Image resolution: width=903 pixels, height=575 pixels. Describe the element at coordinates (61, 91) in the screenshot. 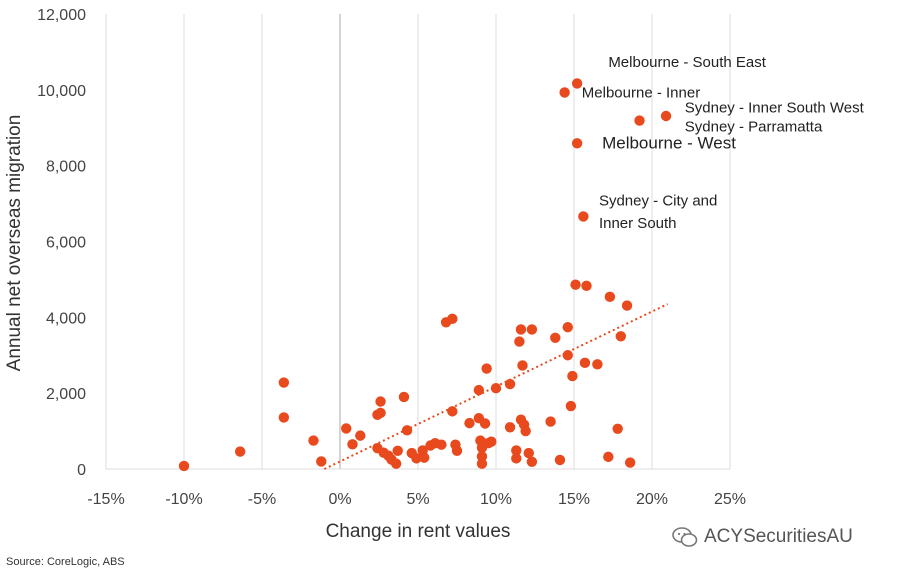

I see `y-tick-label: 10,000` at that location.